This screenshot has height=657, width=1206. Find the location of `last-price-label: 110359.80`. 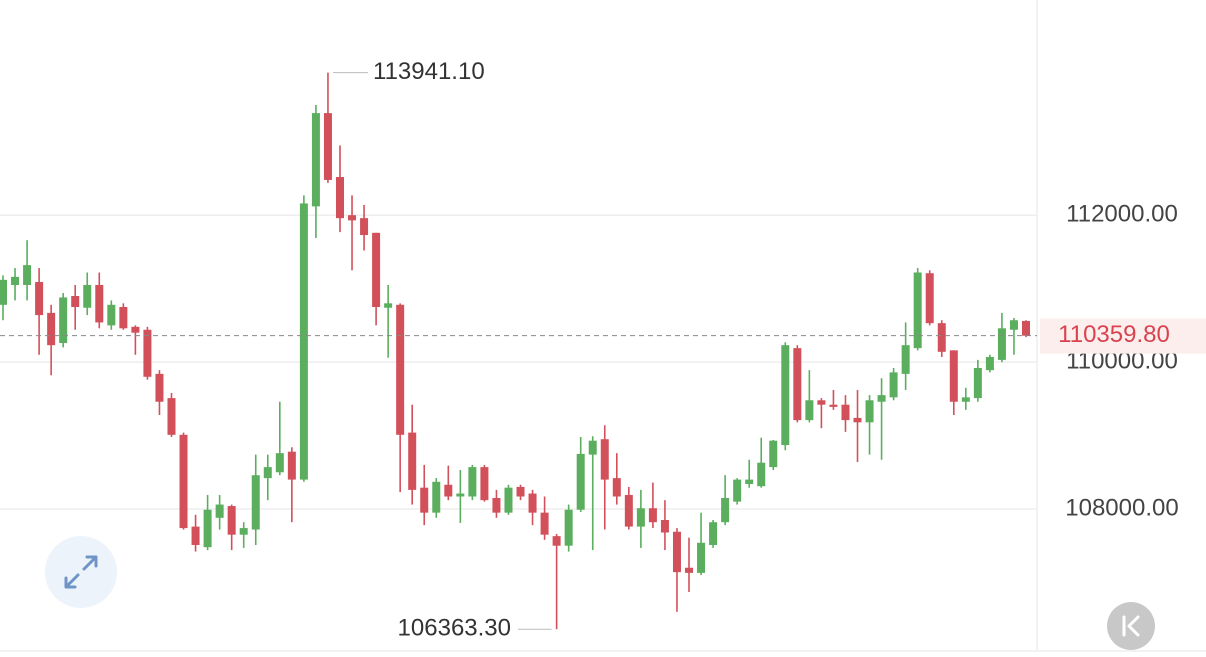

last-price-label: 110359.80 is located at coordinates (1114, 334).